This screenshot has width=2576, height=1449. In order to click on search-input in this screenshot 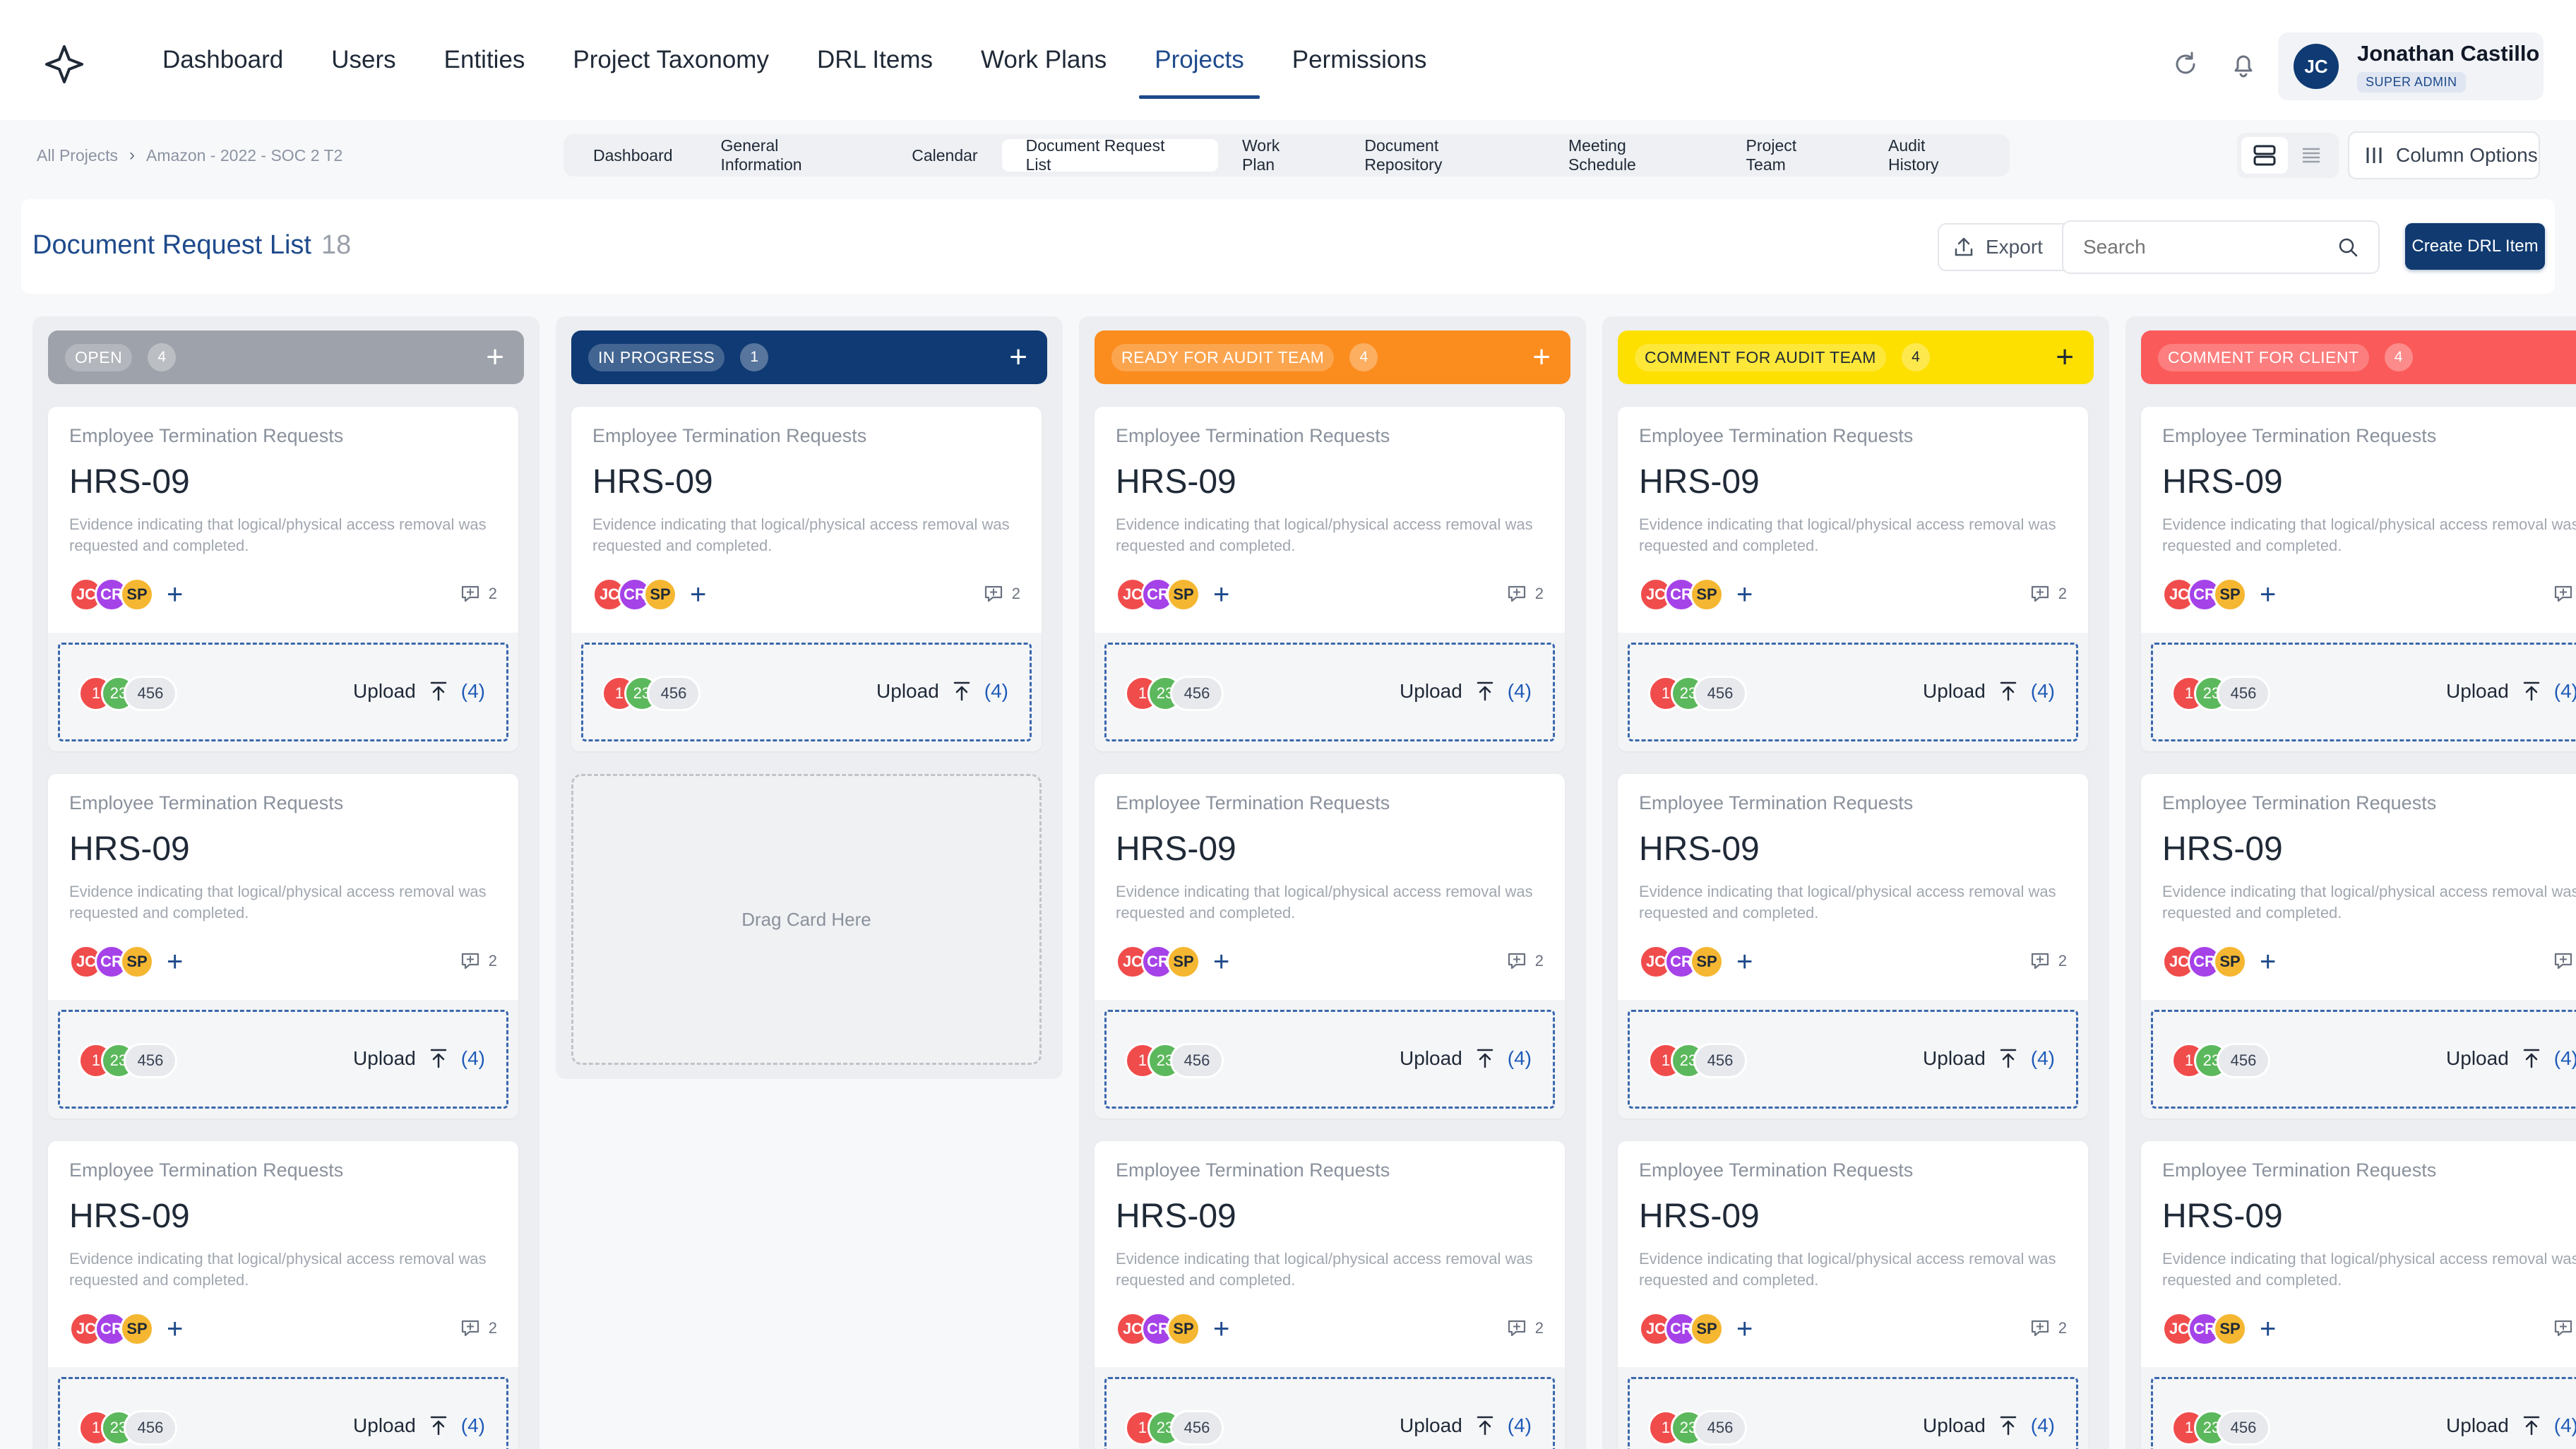, I will do `click(2203, 247)`.